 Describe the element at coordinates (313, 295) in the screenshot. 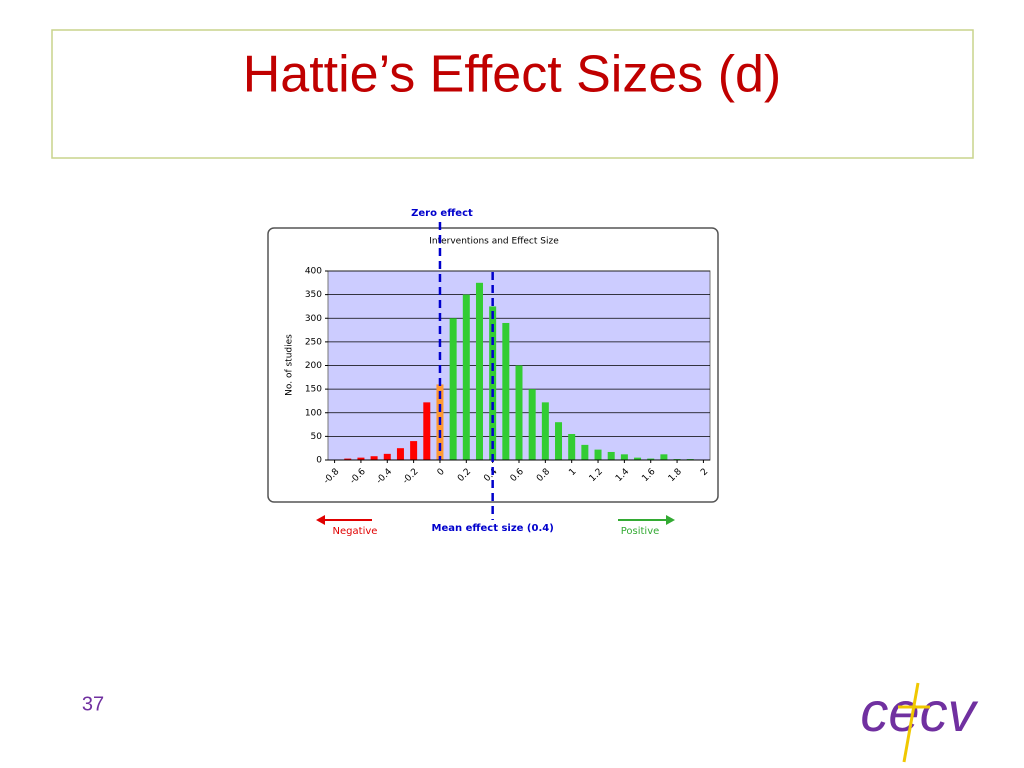

I see `y-tick-label: 350` at that location.